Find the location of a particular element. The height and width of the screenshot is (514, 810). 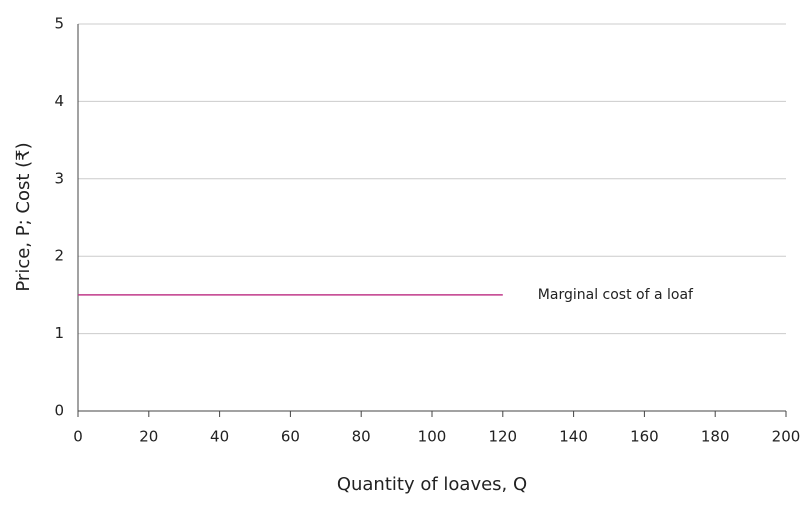

x-tick-label: 160 is located at coordinates (644, 437).